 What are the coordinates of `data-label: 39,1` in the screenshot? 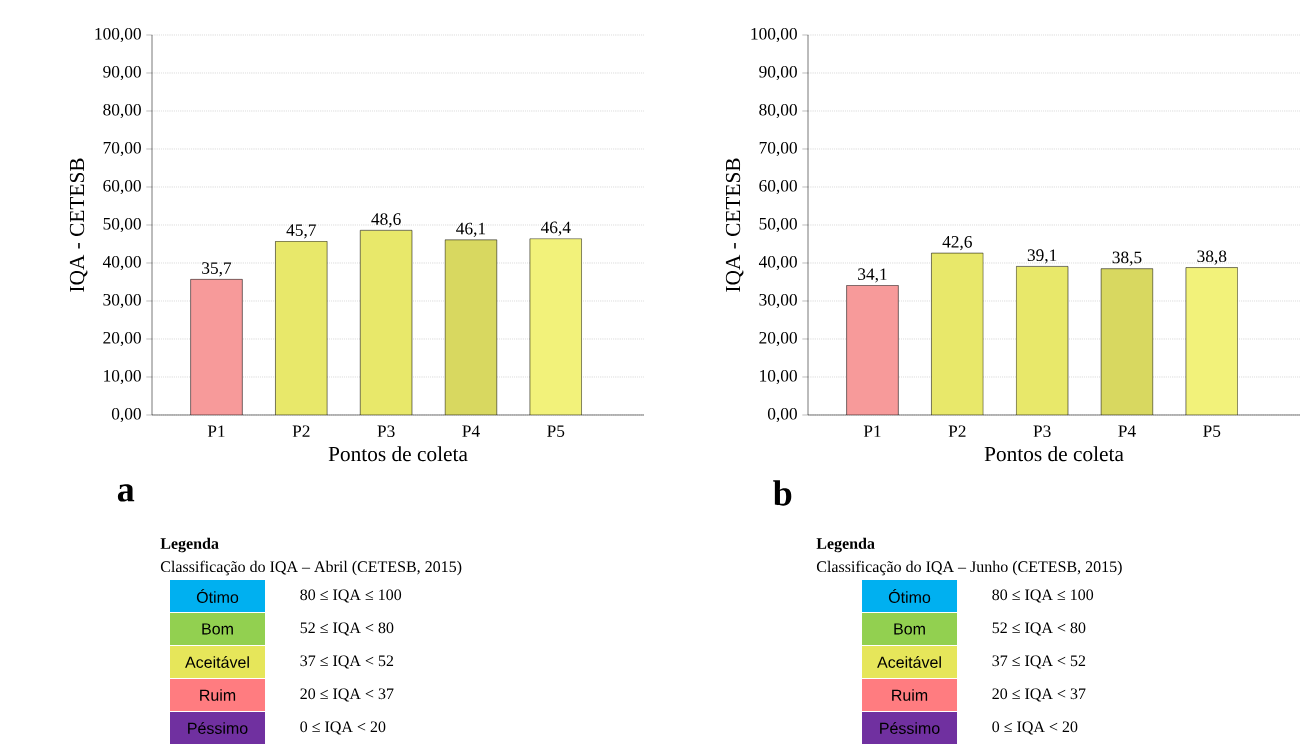 It's located at (1042, 256).